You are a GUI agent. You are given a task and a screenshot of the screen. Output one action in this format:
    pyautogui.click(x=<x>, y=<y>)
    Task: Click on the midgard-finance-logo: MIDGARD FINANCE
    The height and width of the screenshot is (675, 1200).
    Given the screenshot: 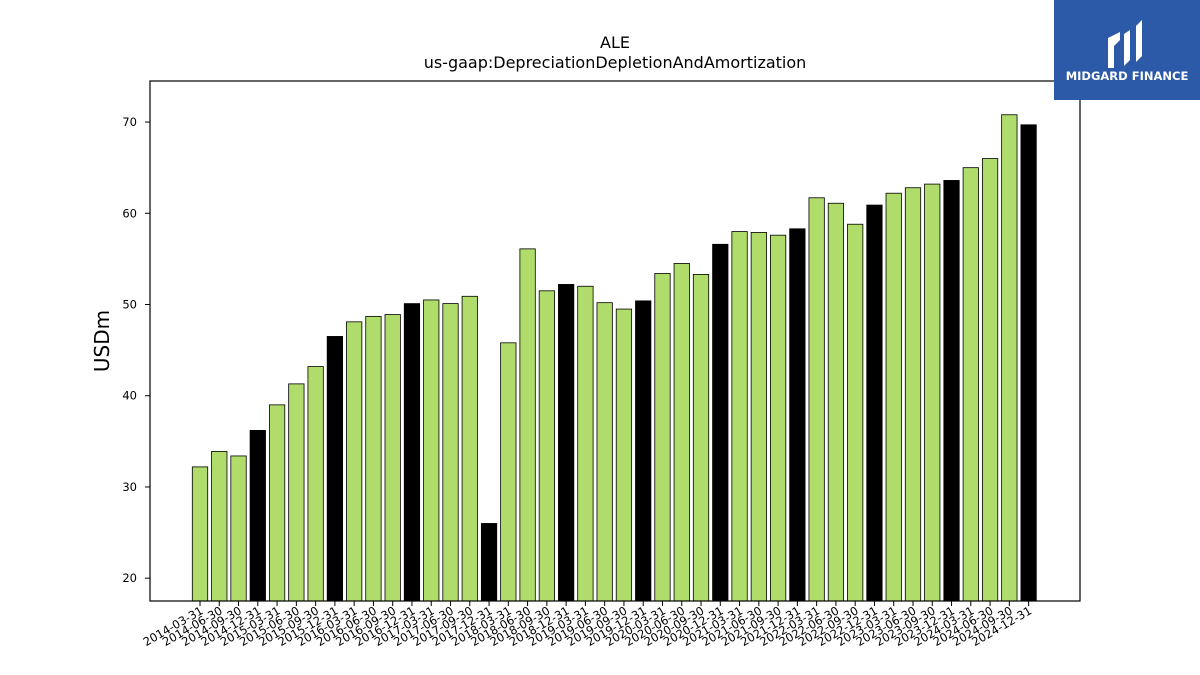 What is the action you would take?
    pyautogui.click(x=1127, y=50)
    